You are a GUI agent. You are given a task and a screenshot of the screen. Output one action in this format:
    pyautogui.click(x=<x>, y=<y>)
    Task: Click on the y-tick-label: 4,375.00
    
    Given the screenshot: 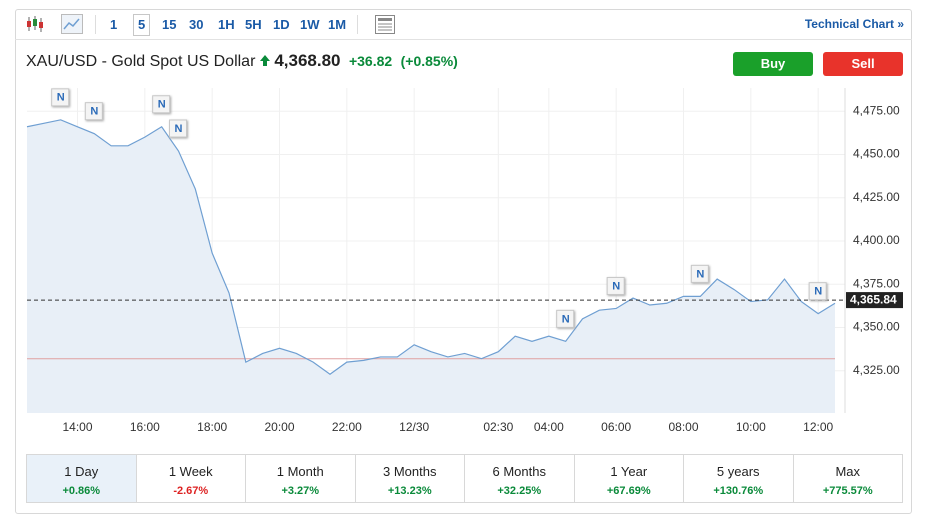 What is the action you would take?
    pyautogui.click(x=876, y=283)
    